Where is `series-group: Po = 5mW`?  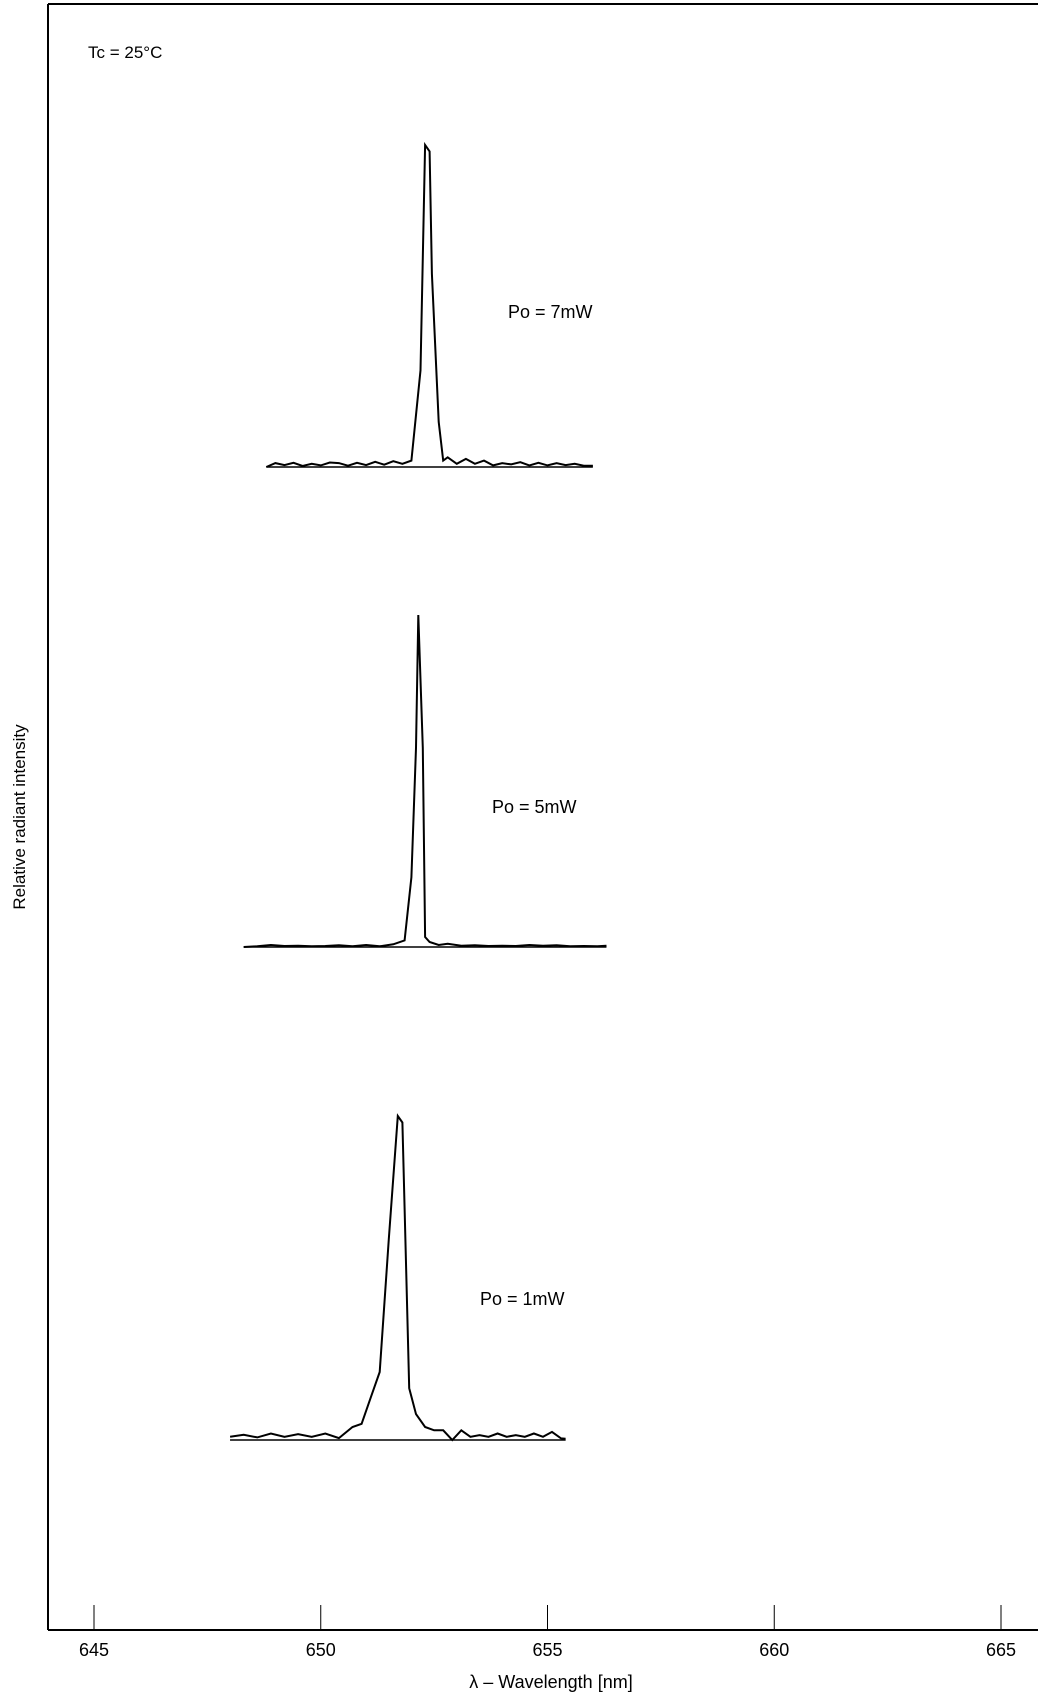
series-group: Po = 5mW is located at coordinates (425, 781).